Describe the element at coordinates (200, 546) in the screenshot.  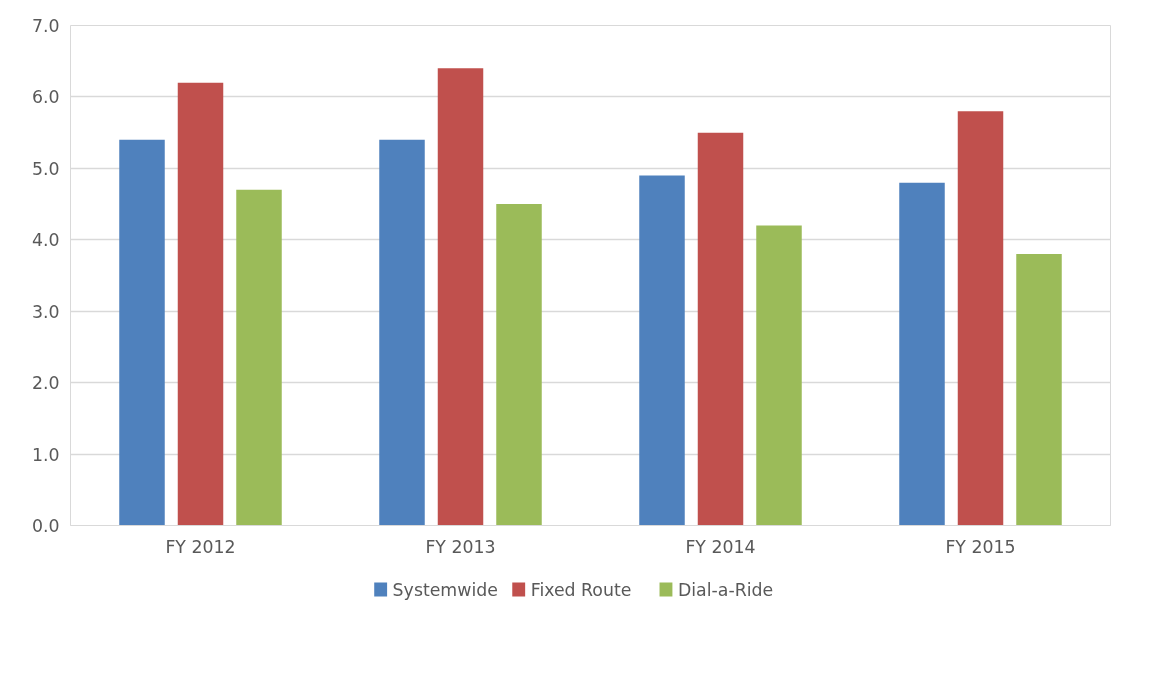
I see `x-tick-label: FY 2012` at that location.